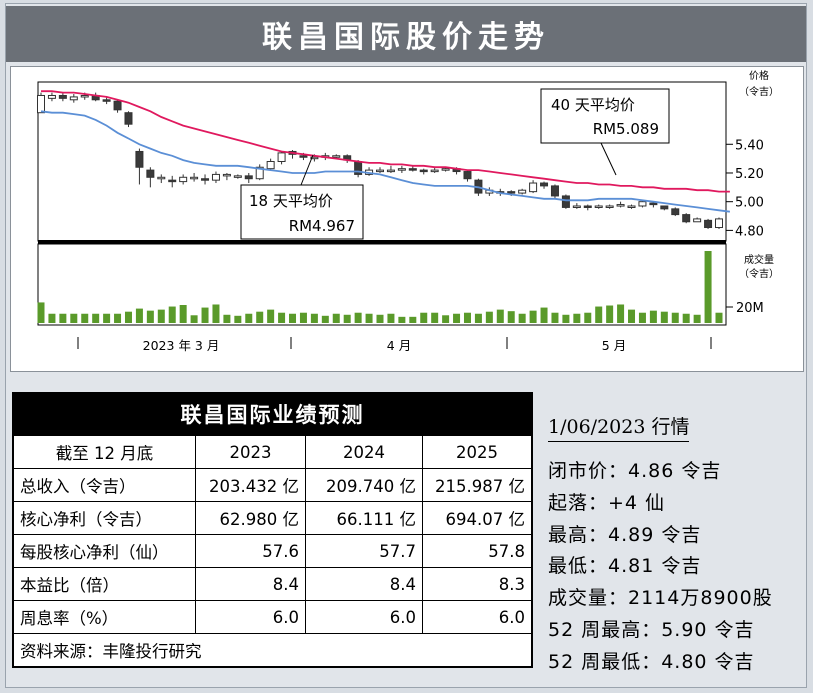 This screenshot has height=693, width=813. Describe the element at coordinates (651, 661) in the screenshot. I see `week52-low: 52 周最低：4.80 令吉` at that location.